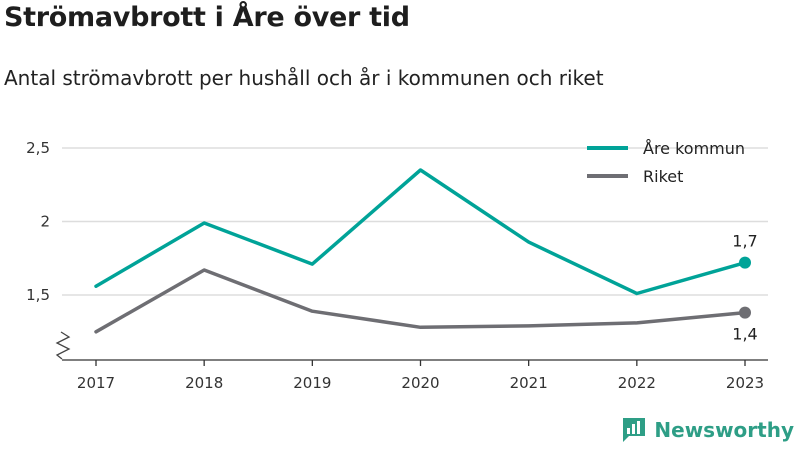 The width and height of the screenshot is (800, 450). Describe the element at coordinates (694, 148) in the screenshot. I see `legend-label: Åre kommun` at that location.